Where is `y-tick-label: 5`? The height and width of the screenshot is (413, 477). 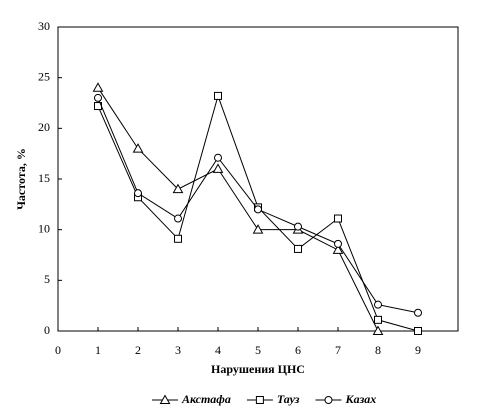
y-tick-label: 5 is located at coordinates (47, 279).